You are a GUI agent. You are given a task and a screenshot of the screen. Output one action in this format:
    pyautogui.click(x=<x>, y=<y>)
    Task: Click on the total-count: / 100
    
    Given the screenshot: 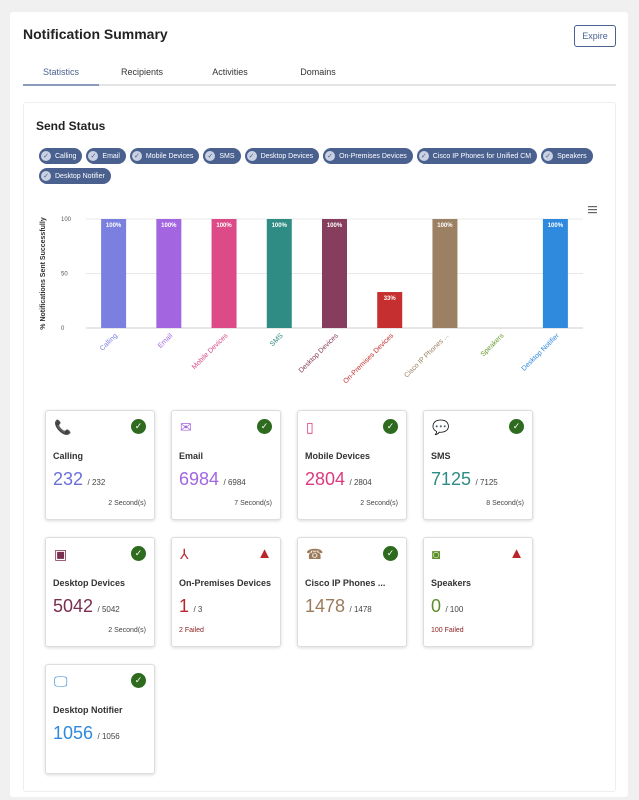 What is the action you would take?
    pyautogui.click(x=454, y=609)
    